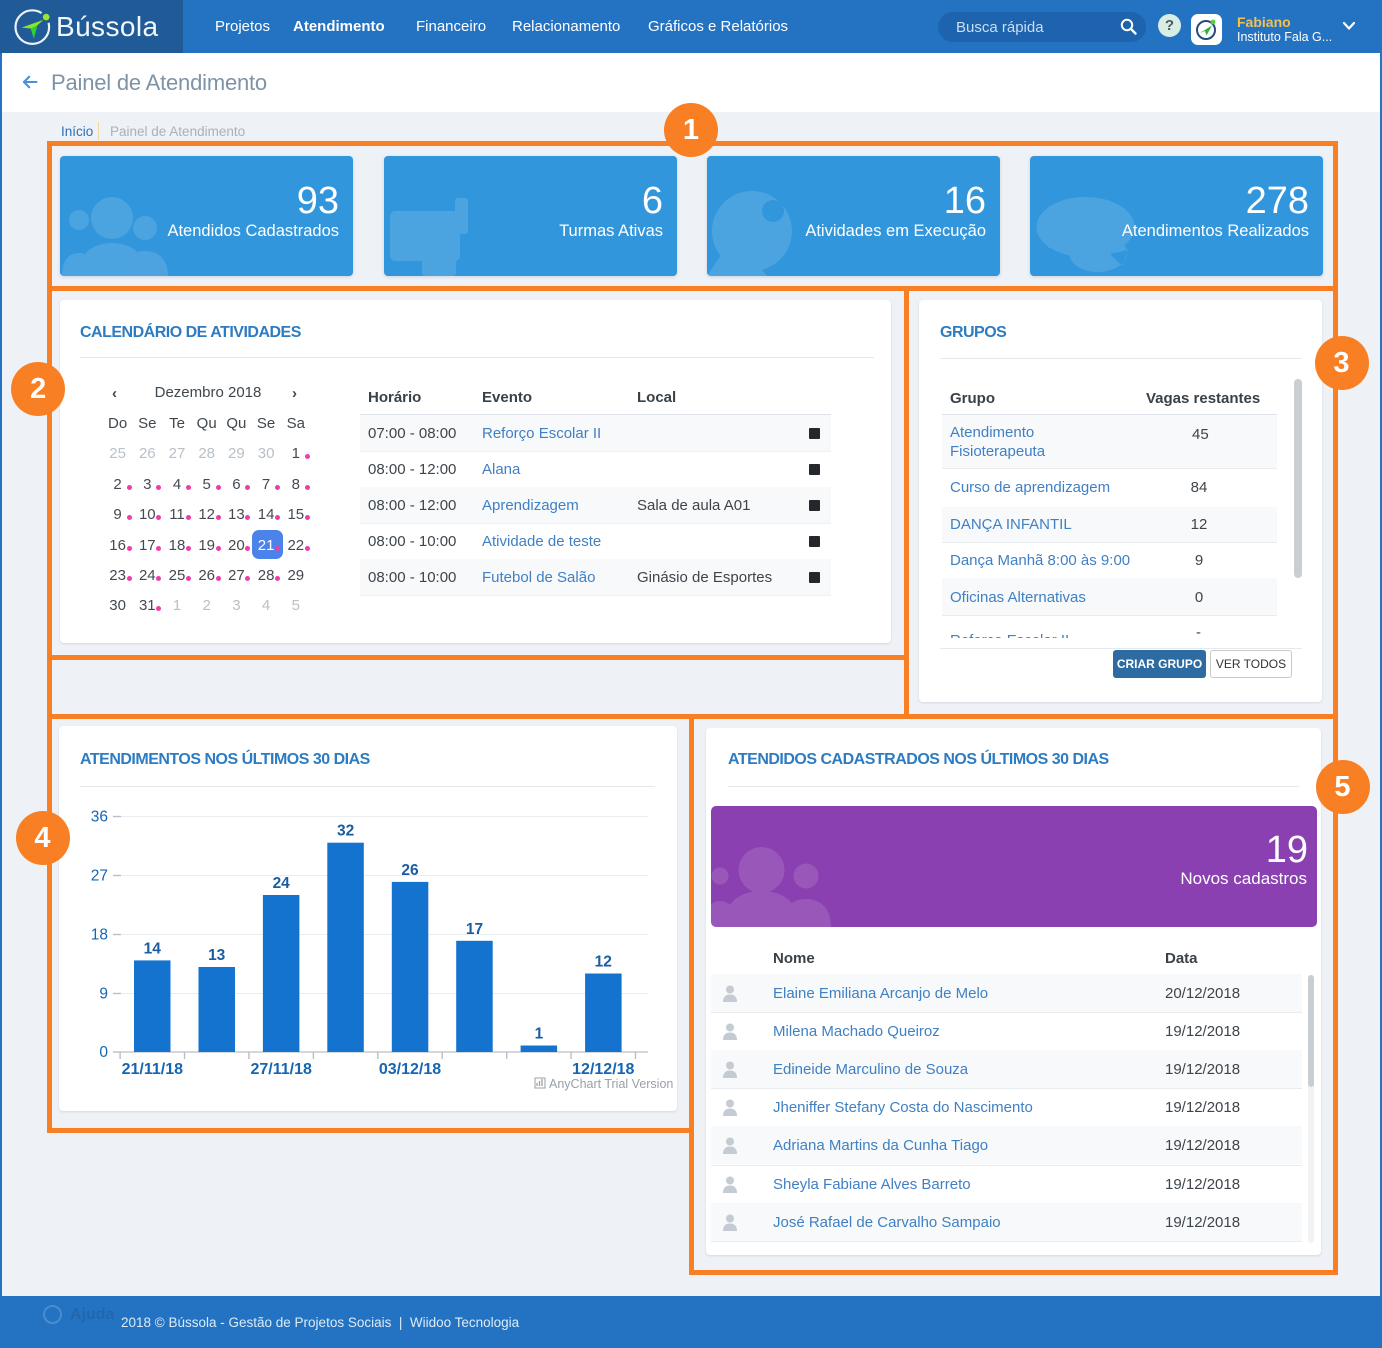  I want to click on svg-text: 03/12/18, so click(410, 1069).